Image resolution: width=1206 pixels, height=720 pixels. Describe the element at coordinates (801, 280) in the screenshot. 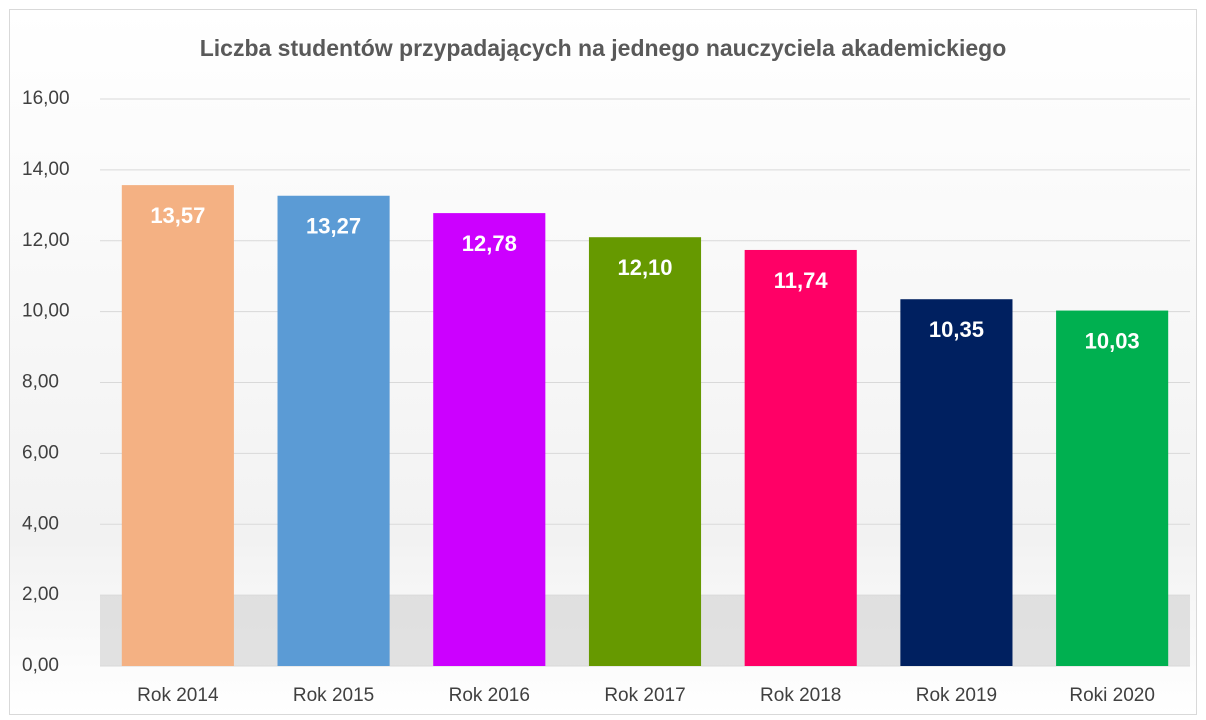

I see `value-label: 11,74` at that location.